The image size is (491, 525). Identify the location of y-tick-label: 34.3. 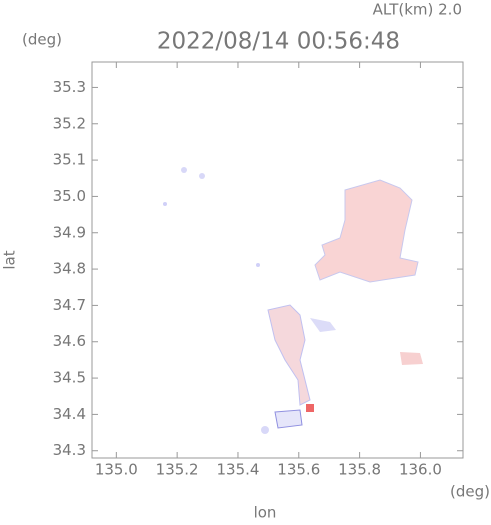
(69, 450).